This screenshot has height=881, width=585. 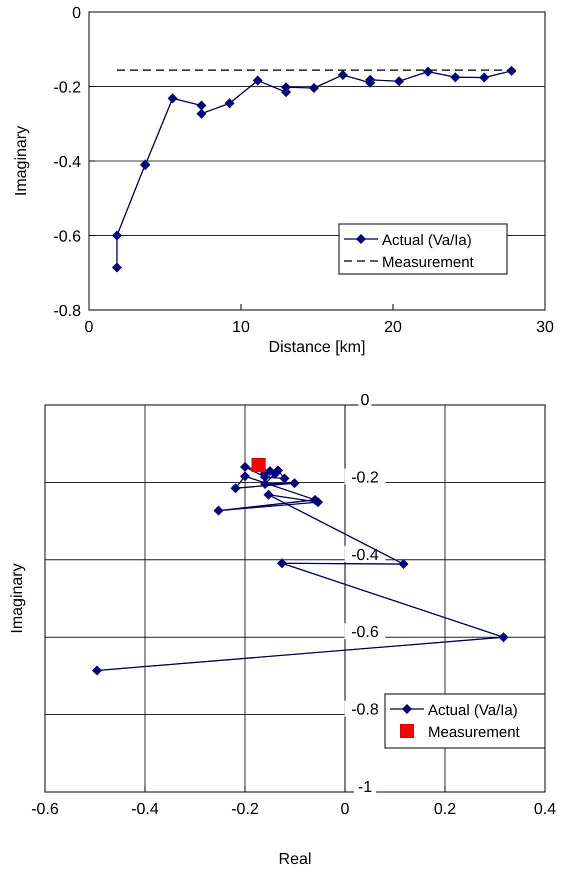 What do you see at coordinates (241, 327) in the screenshot?
I see `x-tick-label: 10` at bounding box center [241, 327].